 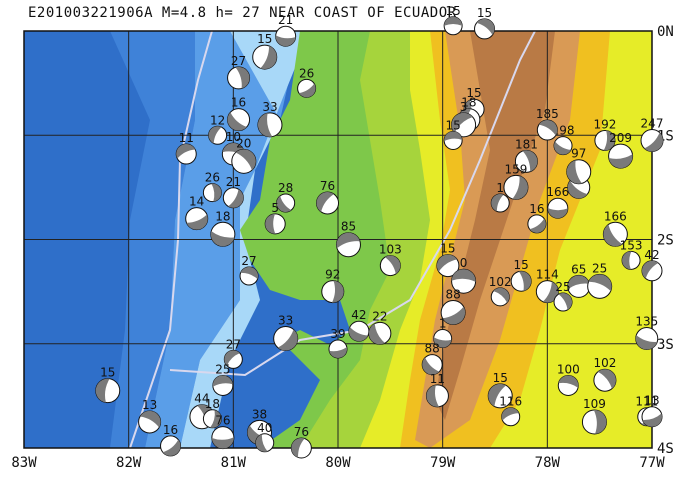 What do you see at coordinates (333, 286) in the screenshot?
I see `event-beachball: 92` at bounding box center [333, 286].